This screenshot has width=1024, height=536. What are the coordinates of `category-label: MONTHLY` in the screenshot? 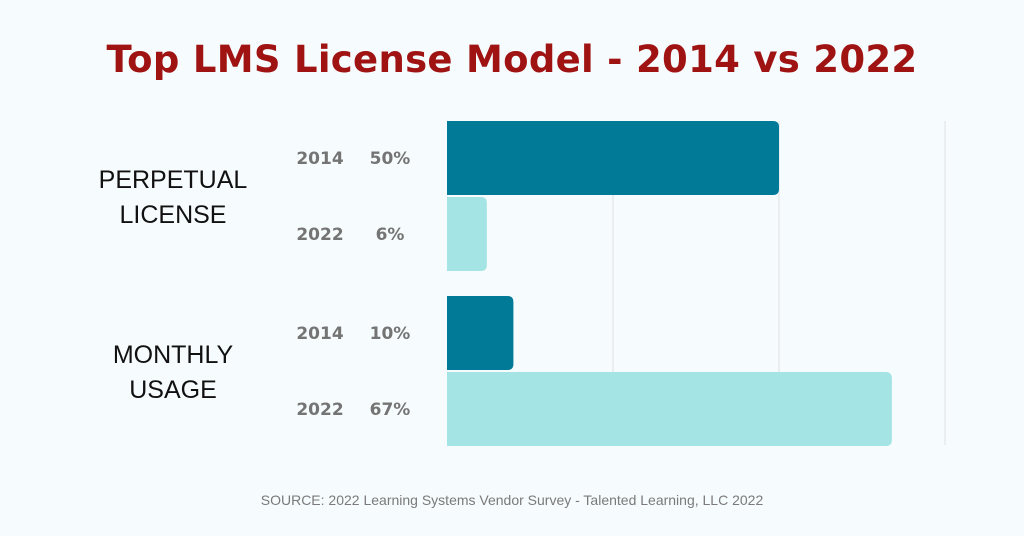 It's located at (173, 355).